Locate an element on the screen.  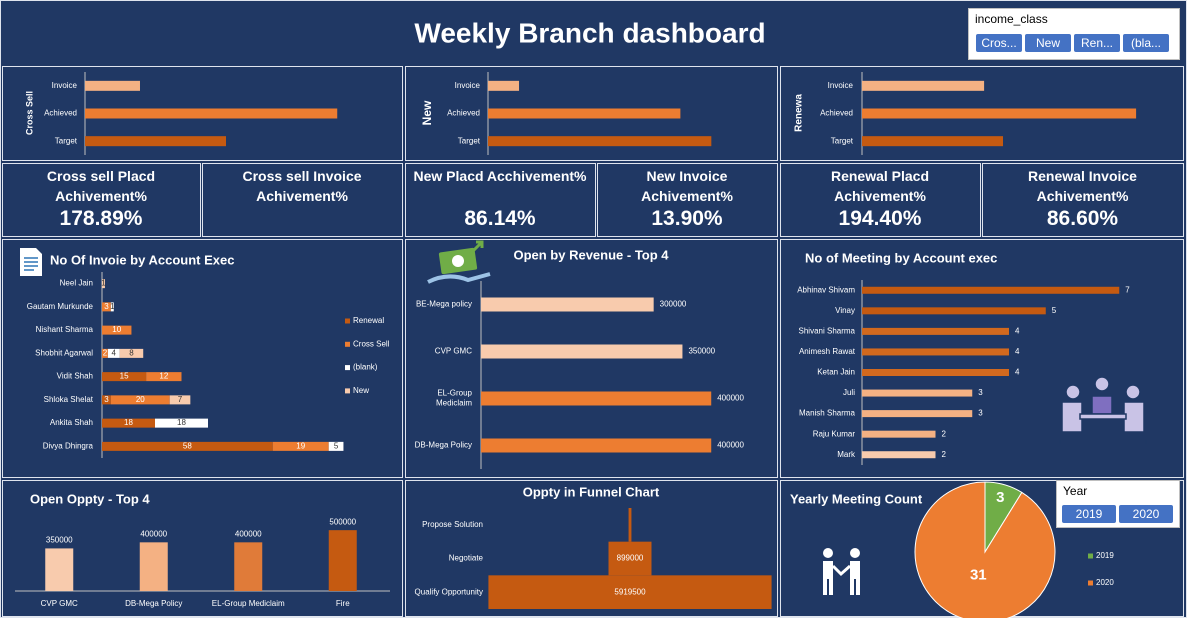
category-label: Juli is located at coordinates (849, 392).